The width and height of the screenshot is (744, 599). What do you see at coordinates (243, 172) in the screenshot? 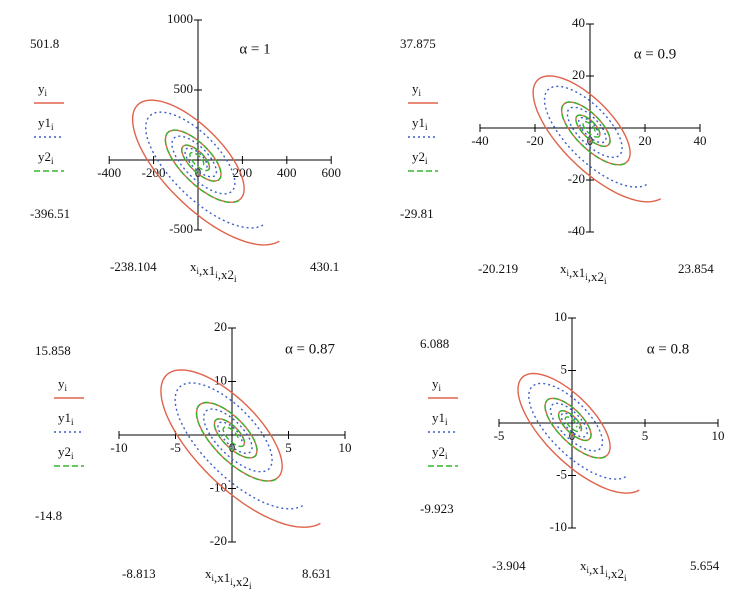
I see `x-tick-label: 200` at bounding box center [243, 172].